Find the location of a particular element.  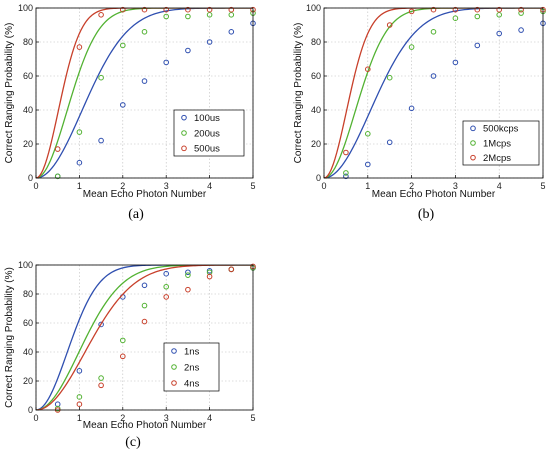

legend-marker-100us is located at coordinates (184, 117).